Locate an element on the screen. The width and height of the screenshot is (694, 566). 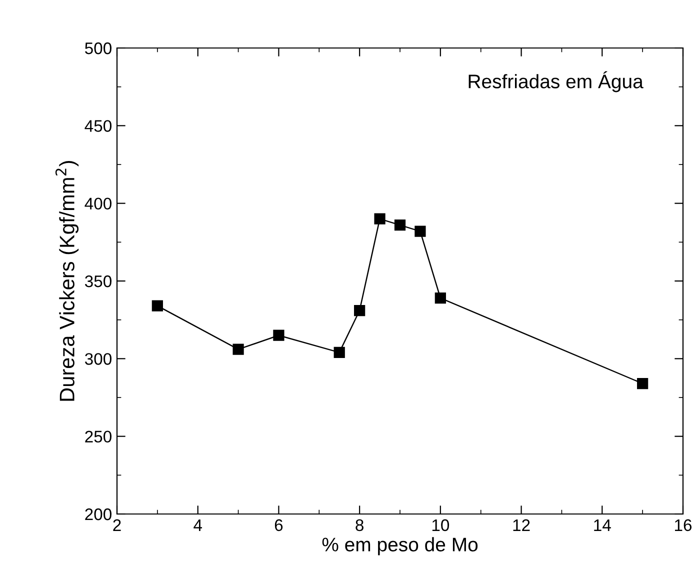
y-tick-label: 200 is located at coordinates (98, 514).